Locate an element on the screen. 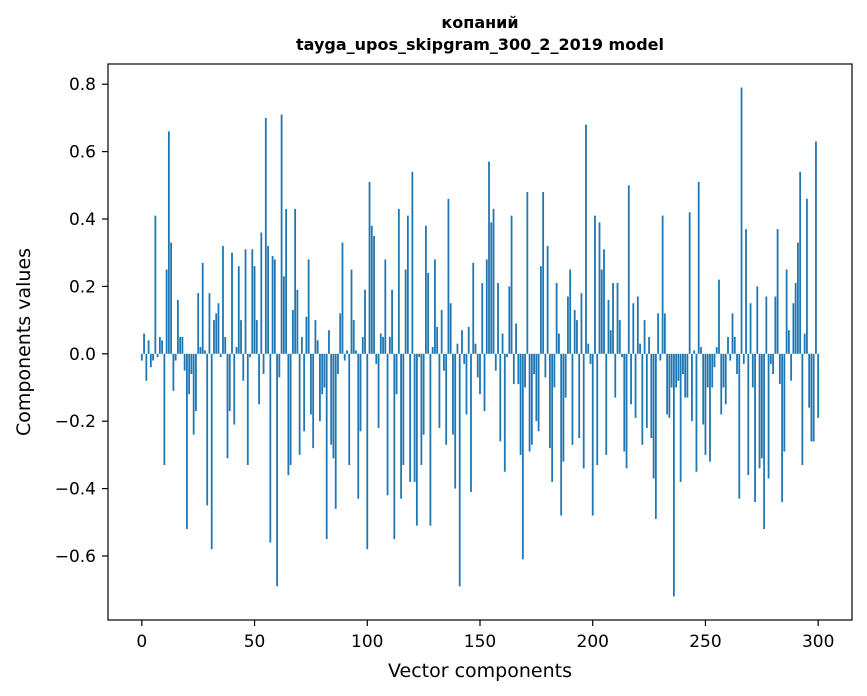  y-tick-label: 0.8 is located at coordinates (82, 85).